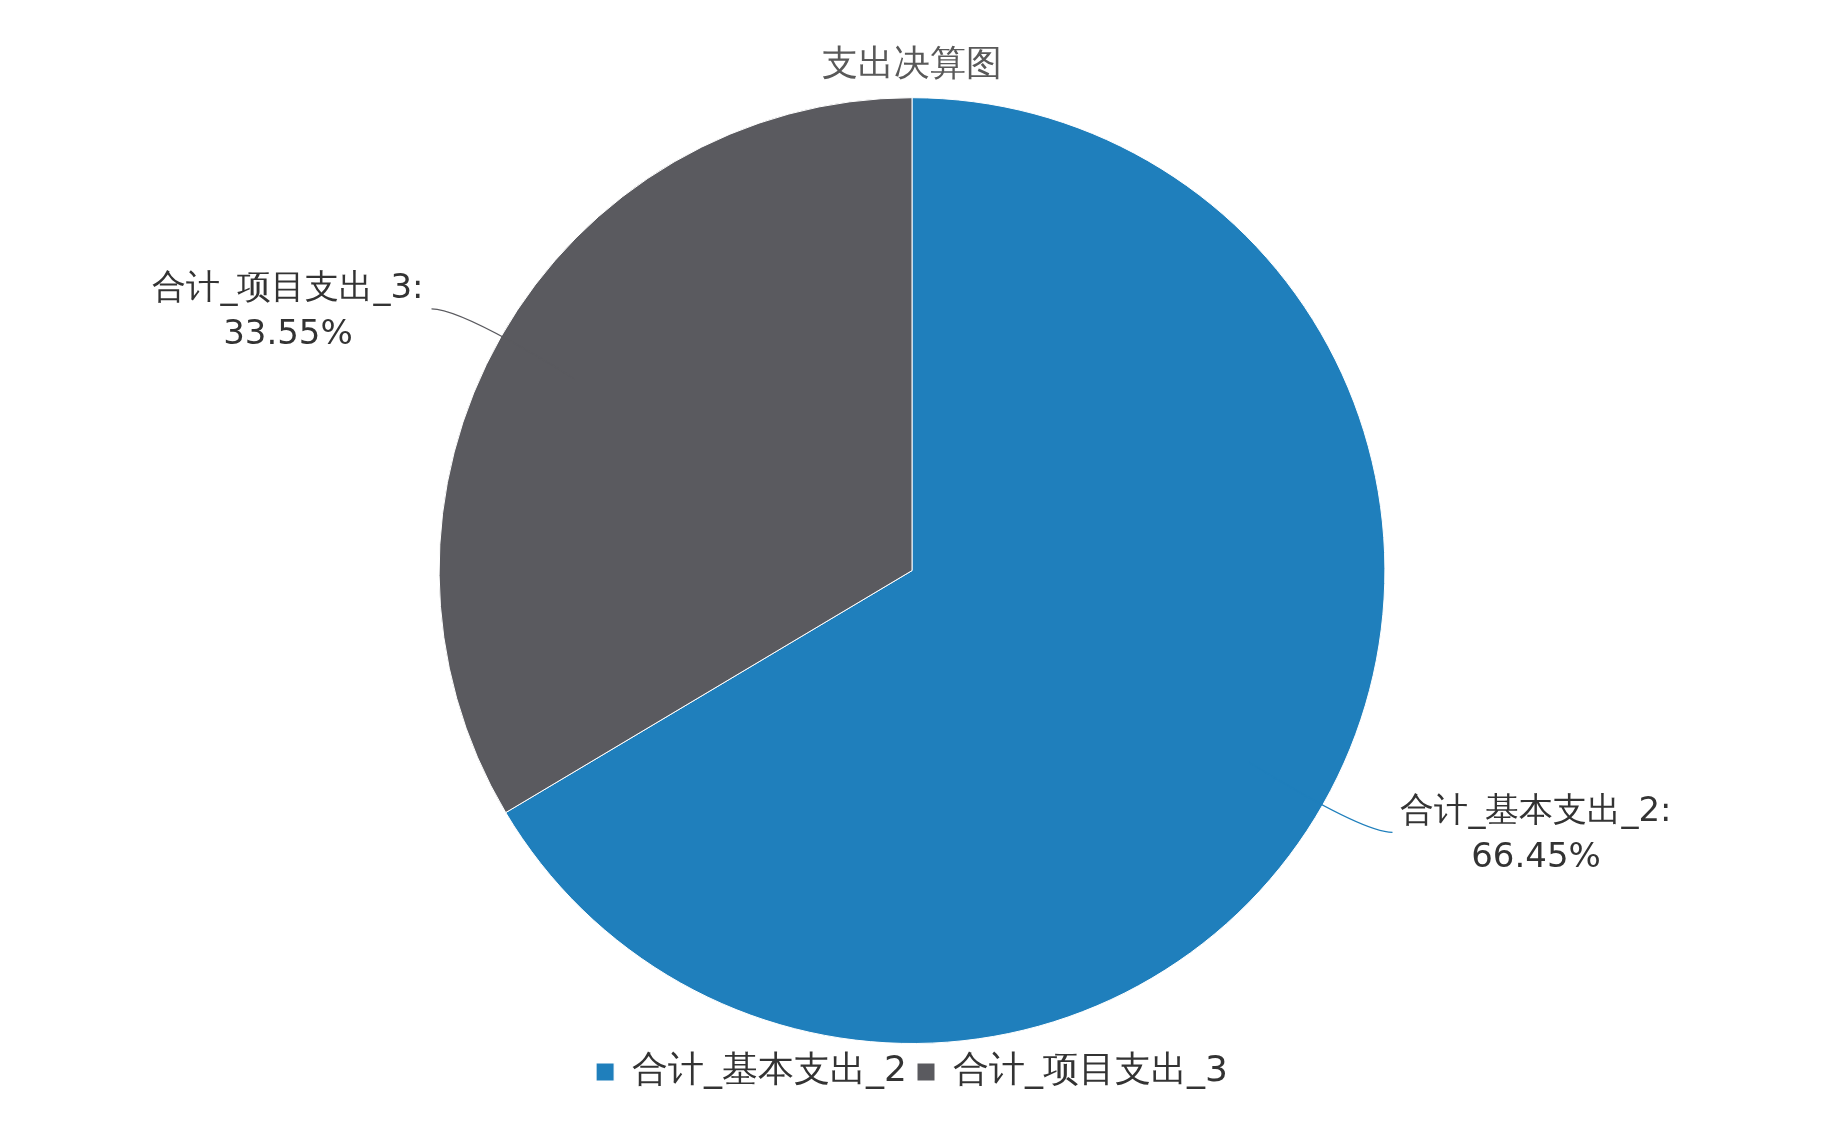  I want to click on data-label: 合计_基本支出_2: 66.45%, so click(1536, 832).